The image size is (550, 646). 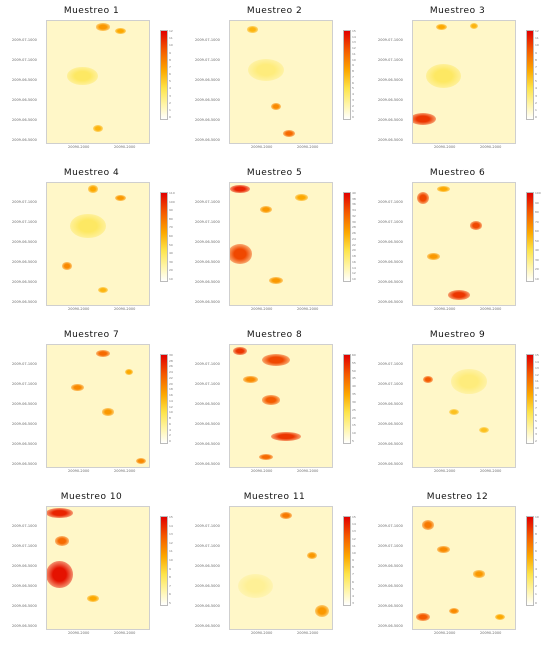 What do you see at coordinates (171, 372) in the screenshot?
I see `colorbar-tick-label: 24` at bounding box center [171, 372].